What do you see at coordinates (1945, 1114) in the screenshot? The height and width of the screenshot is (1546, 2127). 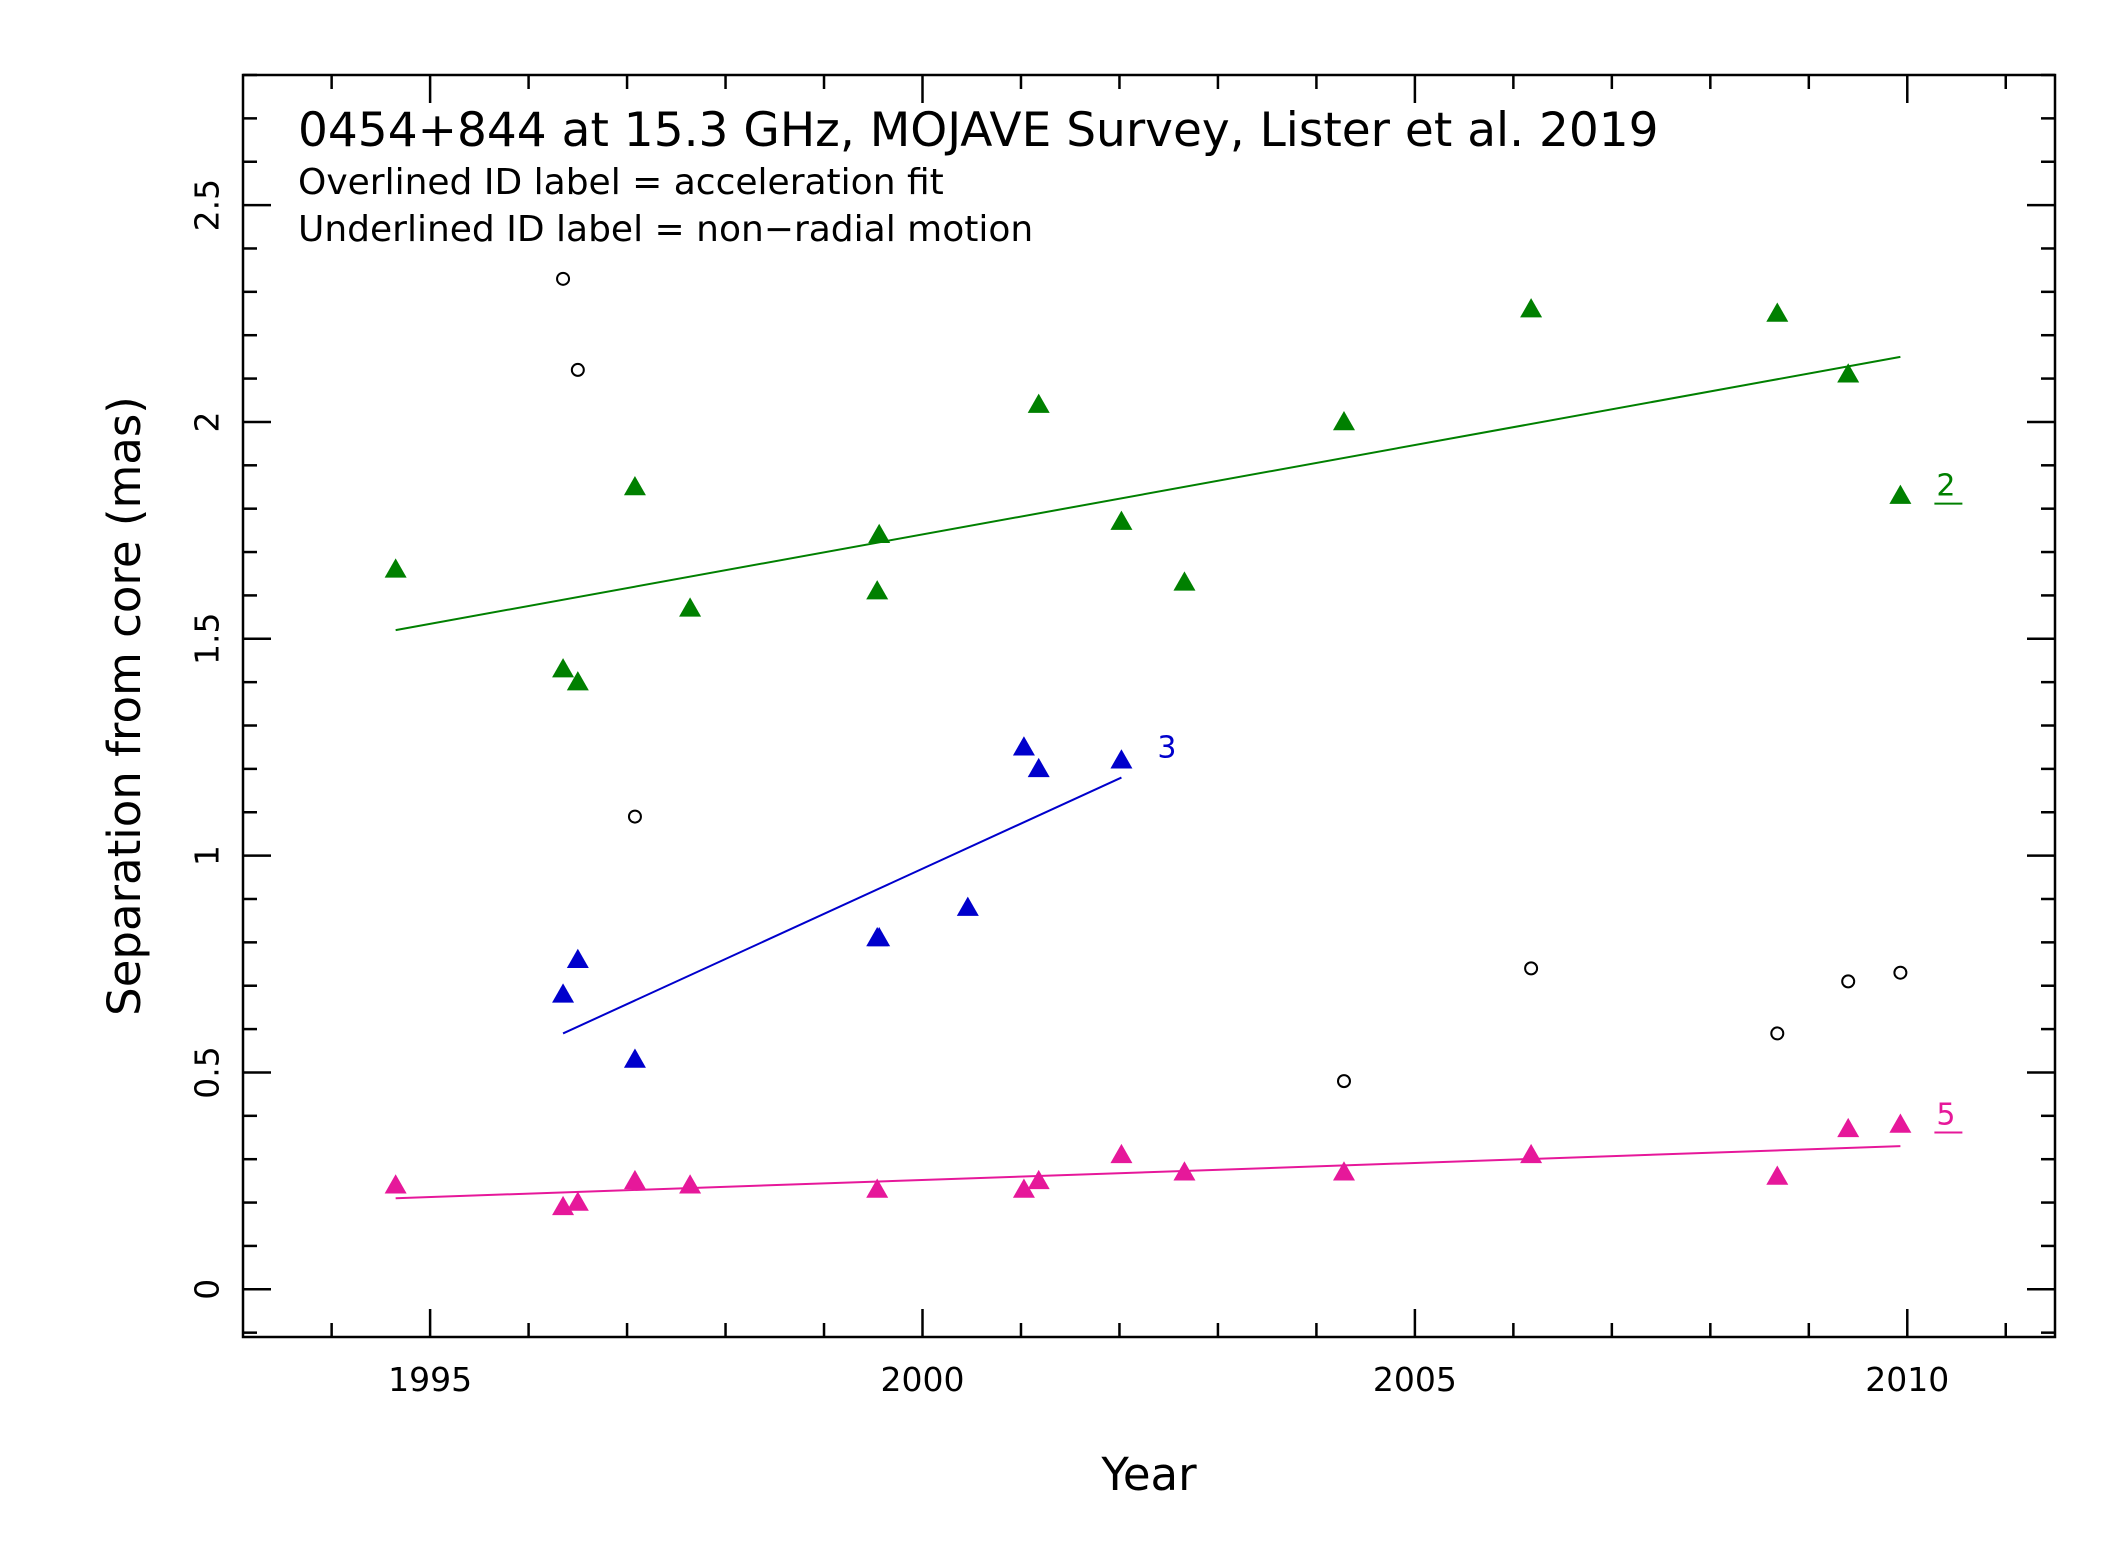 I see `series-id-label: 5` at bounding box center [1945, 1114].